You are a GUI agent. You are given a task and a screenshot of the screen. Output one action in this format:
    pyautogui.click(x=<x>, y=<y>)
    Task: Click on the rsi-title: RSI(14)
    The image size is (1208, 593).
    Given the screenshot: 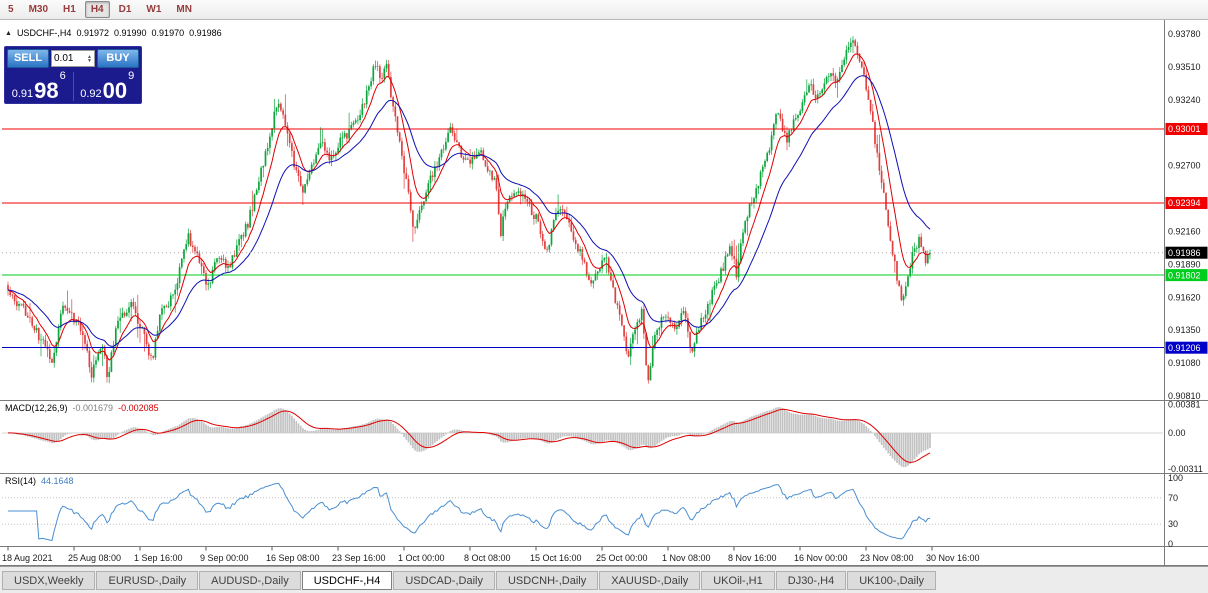 What is the action you would take?
    pyautogui.click(x=21, y=481)
    